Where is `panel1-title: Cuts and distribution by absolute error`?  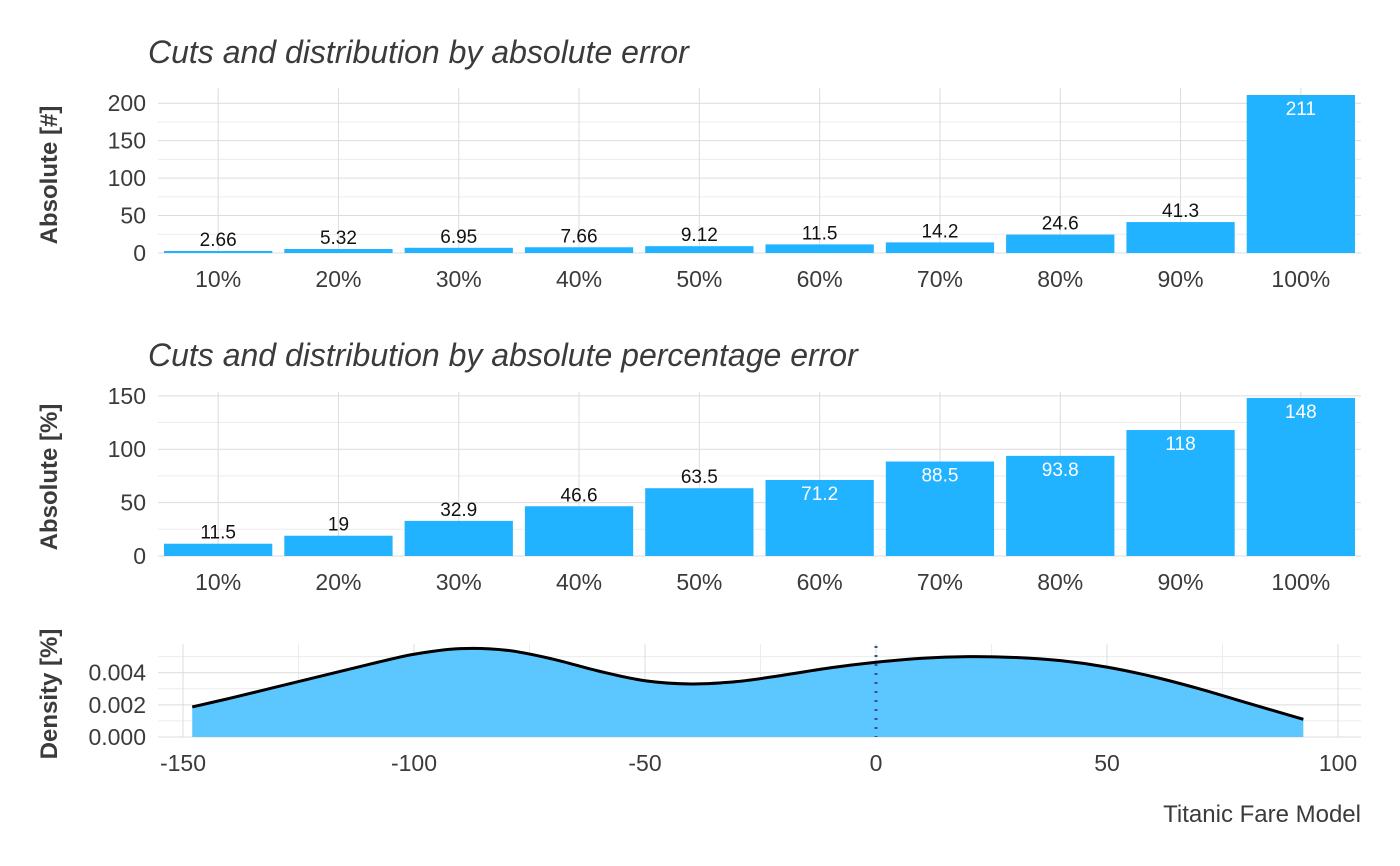 panel1-title: Cuts and distribution by absolute error is located at coordinates (419, 52).